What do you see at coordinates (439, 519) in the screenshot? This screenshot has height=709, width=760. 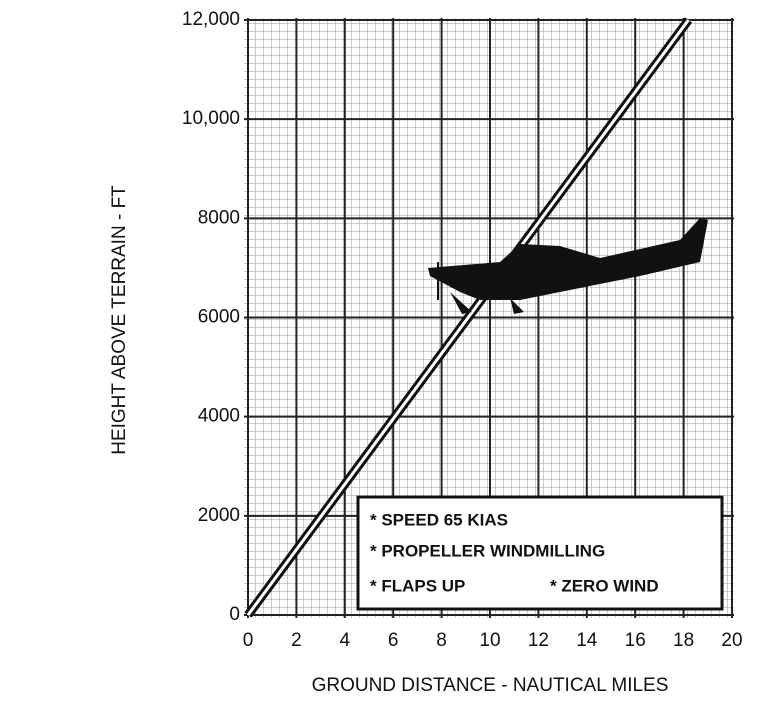 I see `note: * SPEED 65 KIAS` at bounding box center [439, 519].